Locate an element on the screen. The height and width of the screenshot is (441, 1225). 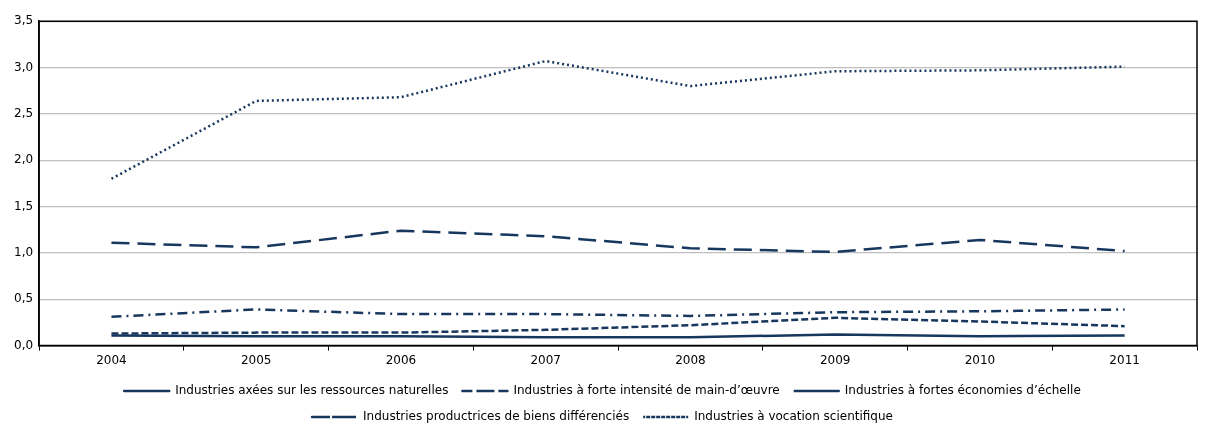
x-tick-label: 2007 is located at coordinates (545, 359).